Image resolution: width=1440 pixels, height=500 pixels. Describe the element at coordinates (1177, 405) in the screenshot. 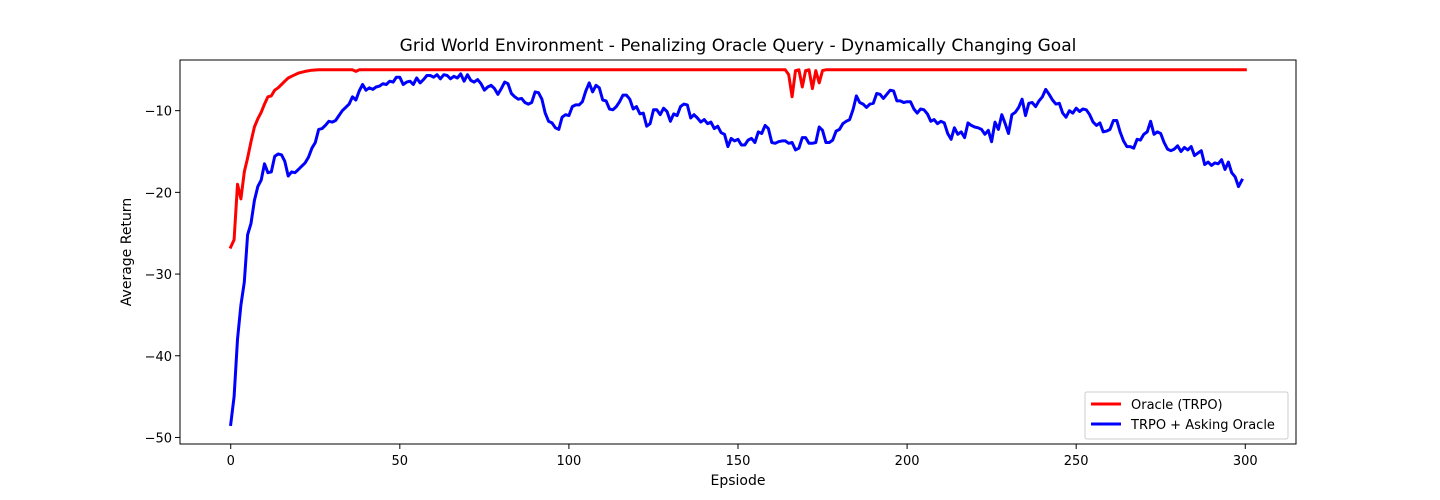

I see `legend-label-oracle-trpo: Oracle (TRPO)` at that location.